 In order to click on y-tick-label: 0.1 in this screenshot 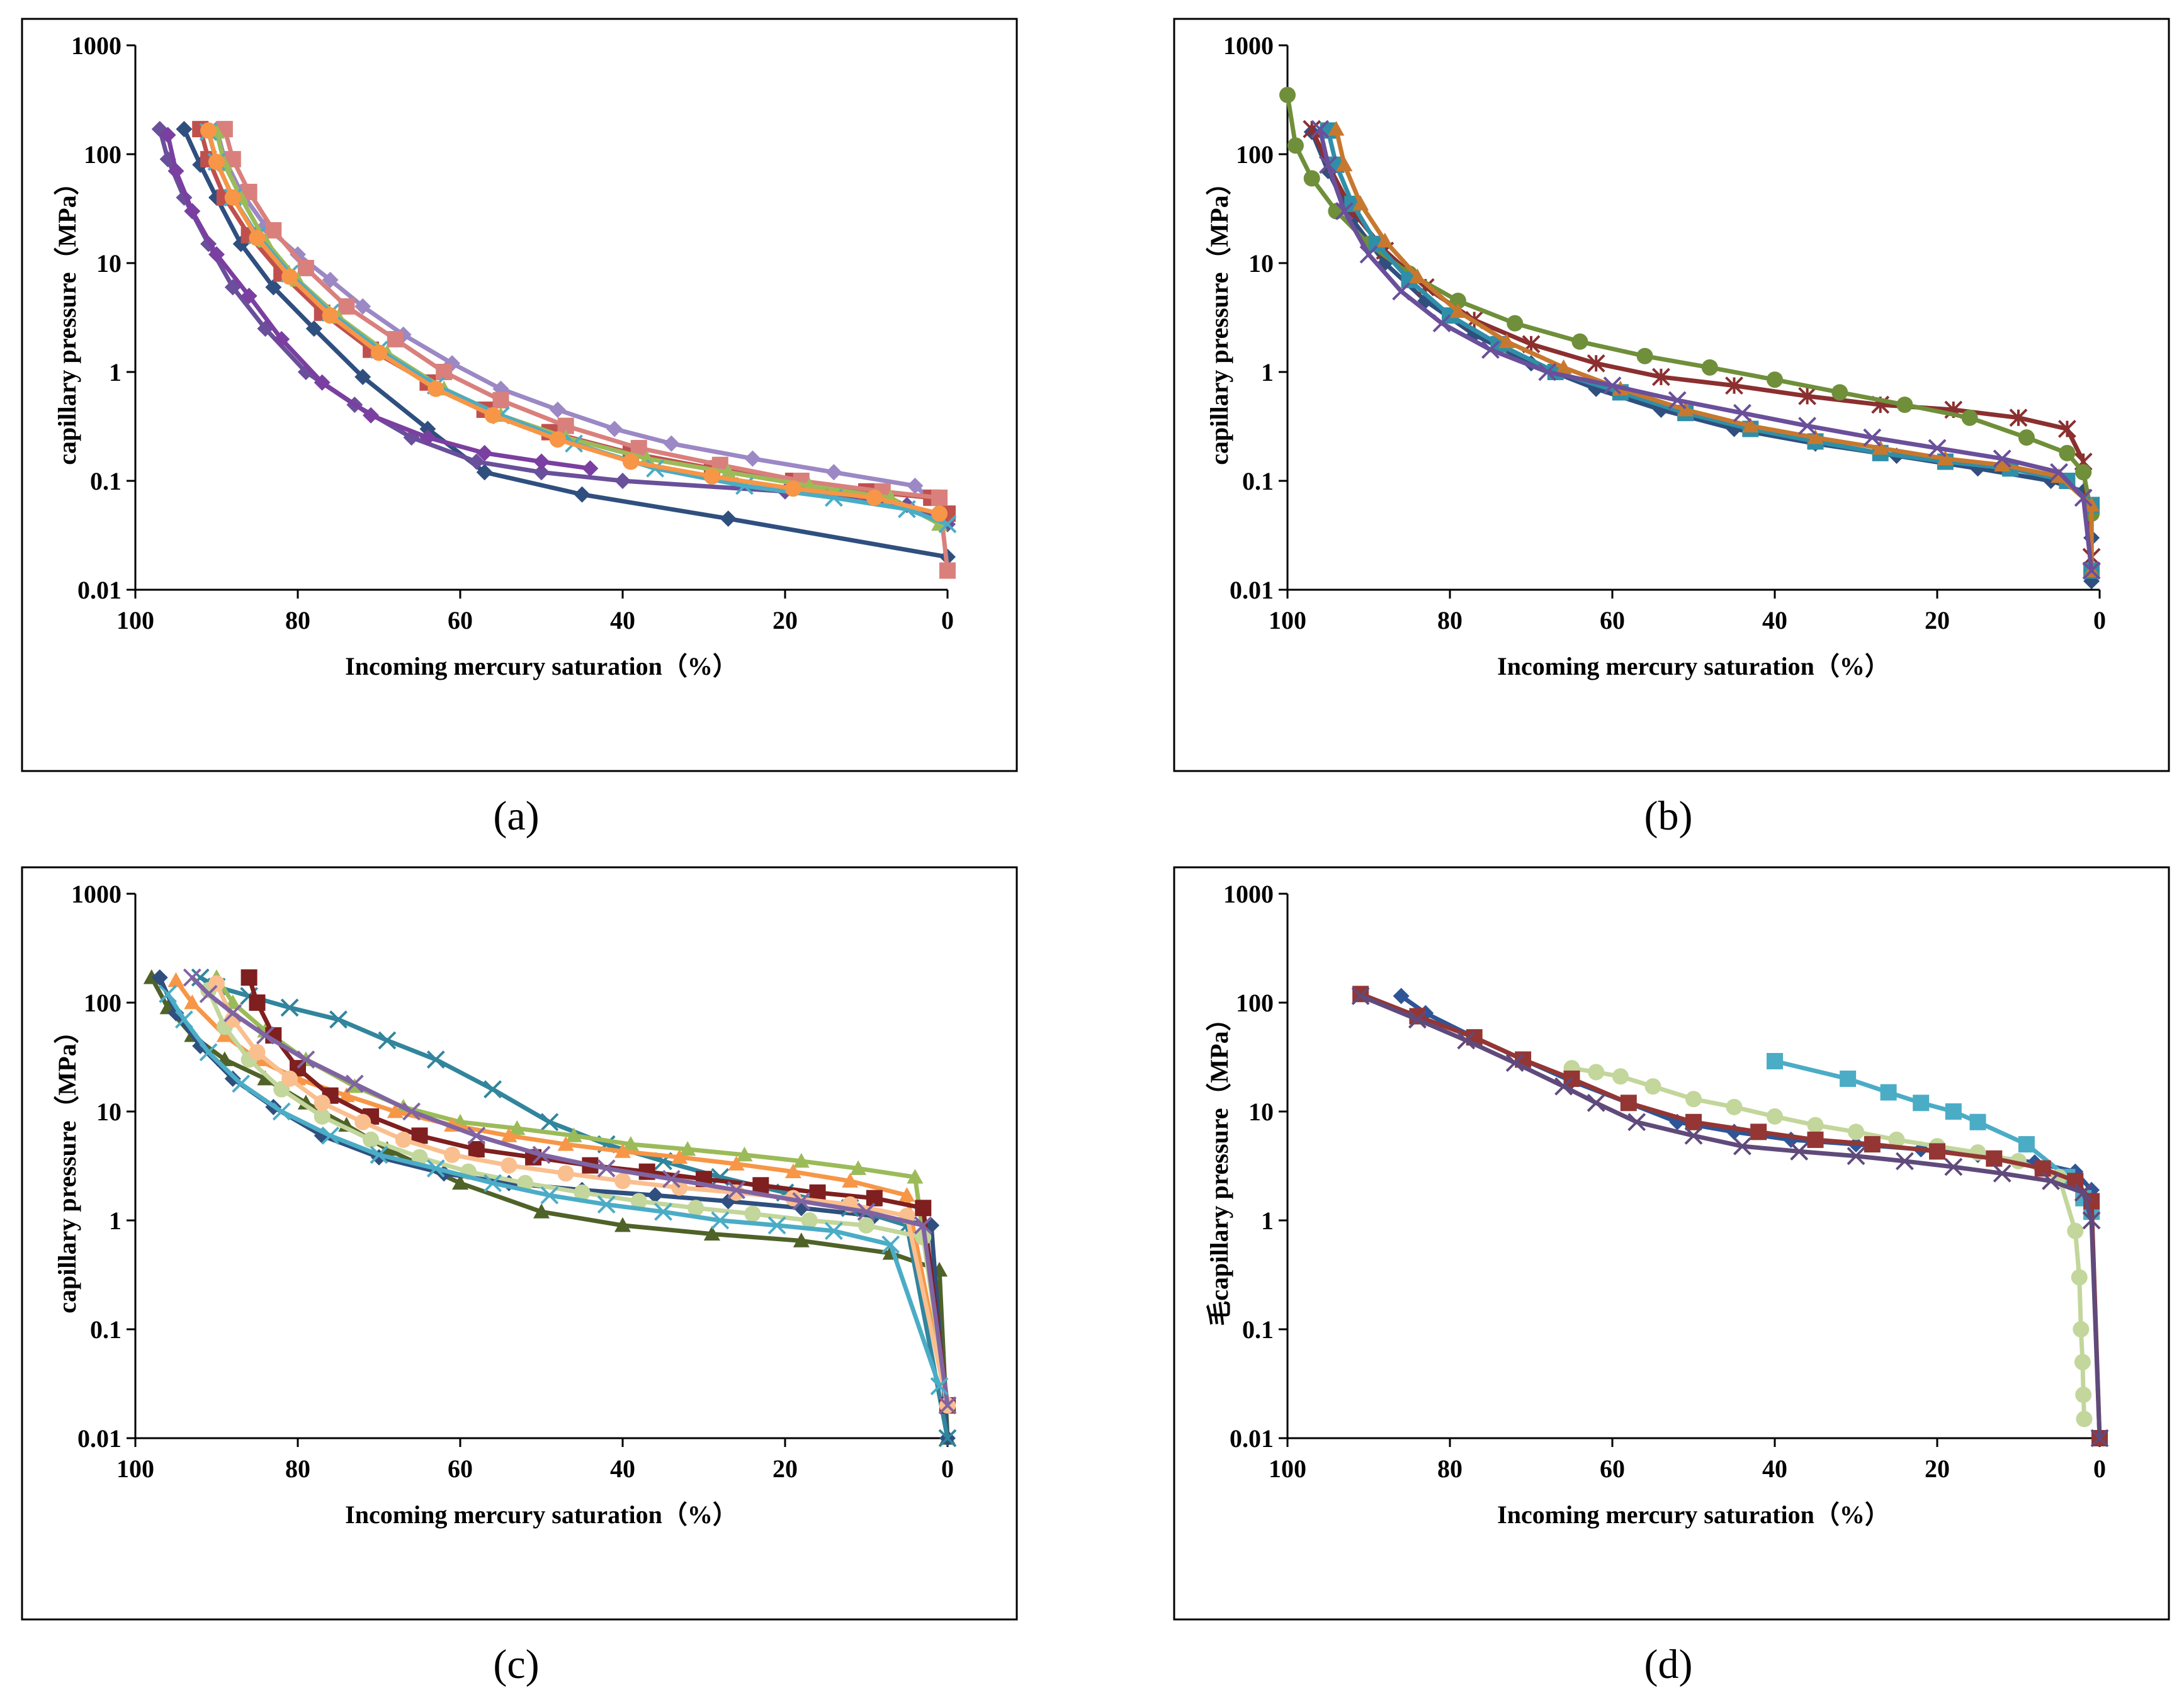, I will do `click(1258, 481)`.